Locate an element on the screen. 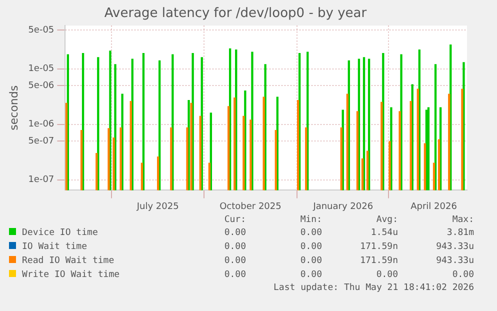 The width and height of the screenshot is (497, 311). x-tick-label: October 2025 is located at coordinates (251, 207).